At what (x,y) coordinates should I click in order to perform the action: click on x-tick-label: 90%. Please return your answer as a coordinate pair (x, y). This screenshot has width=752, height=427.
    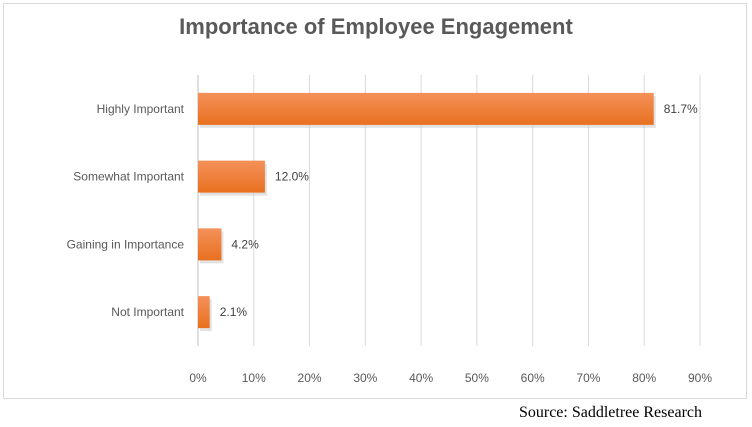
    Looking at the image, I should click on (700, 378).